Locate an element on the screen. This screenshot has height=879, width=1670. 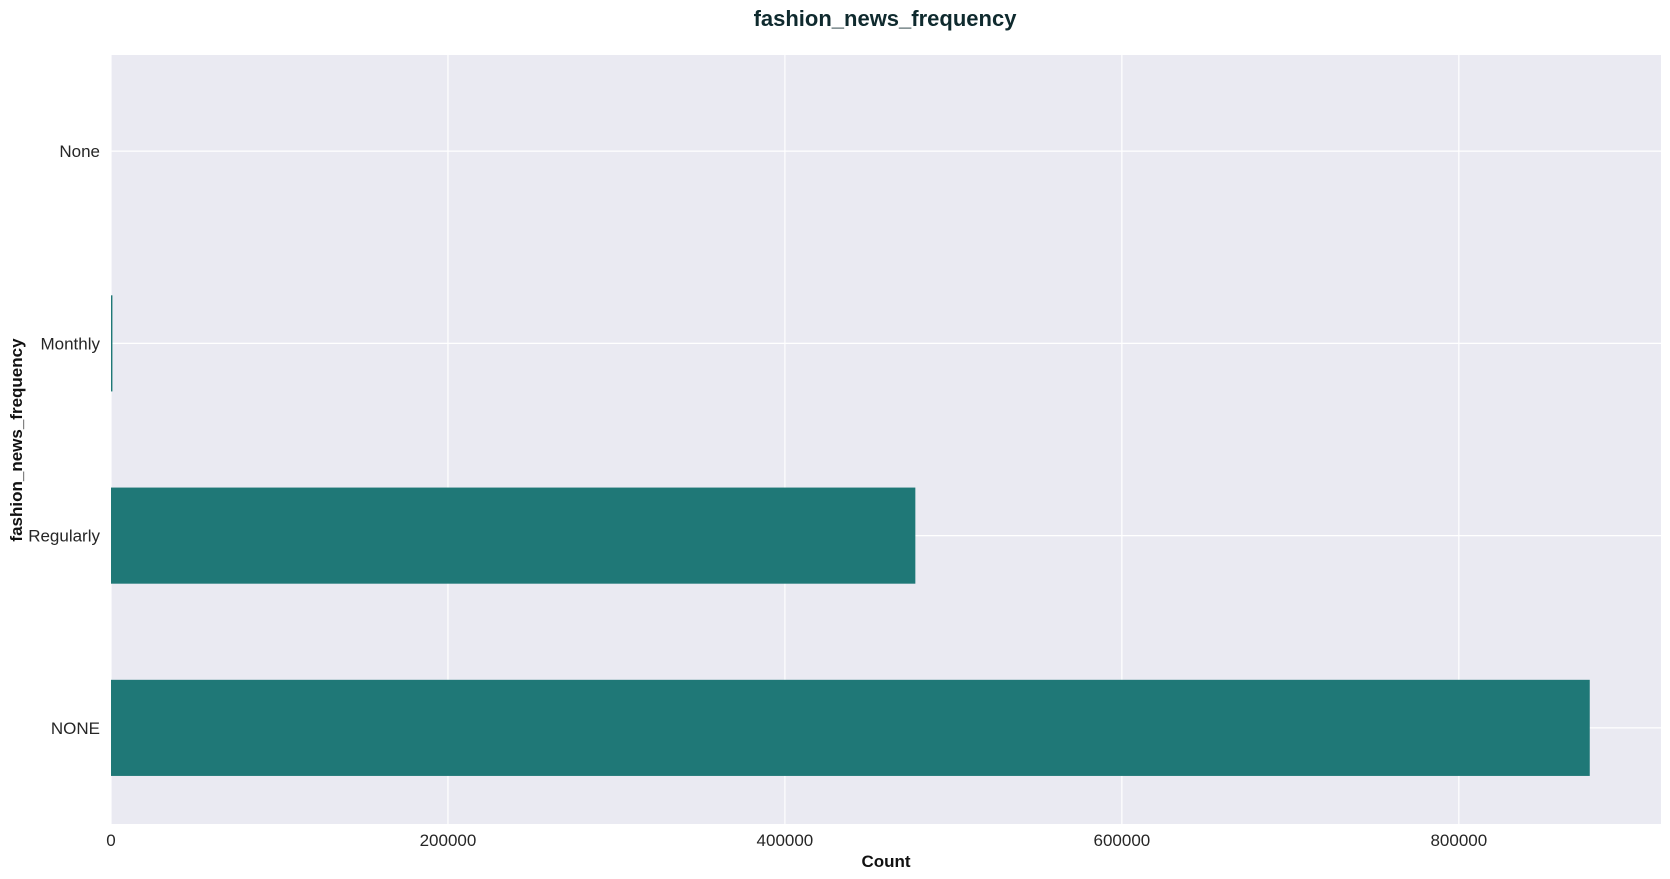
bar-monthly is located at coordinates (112, 343).